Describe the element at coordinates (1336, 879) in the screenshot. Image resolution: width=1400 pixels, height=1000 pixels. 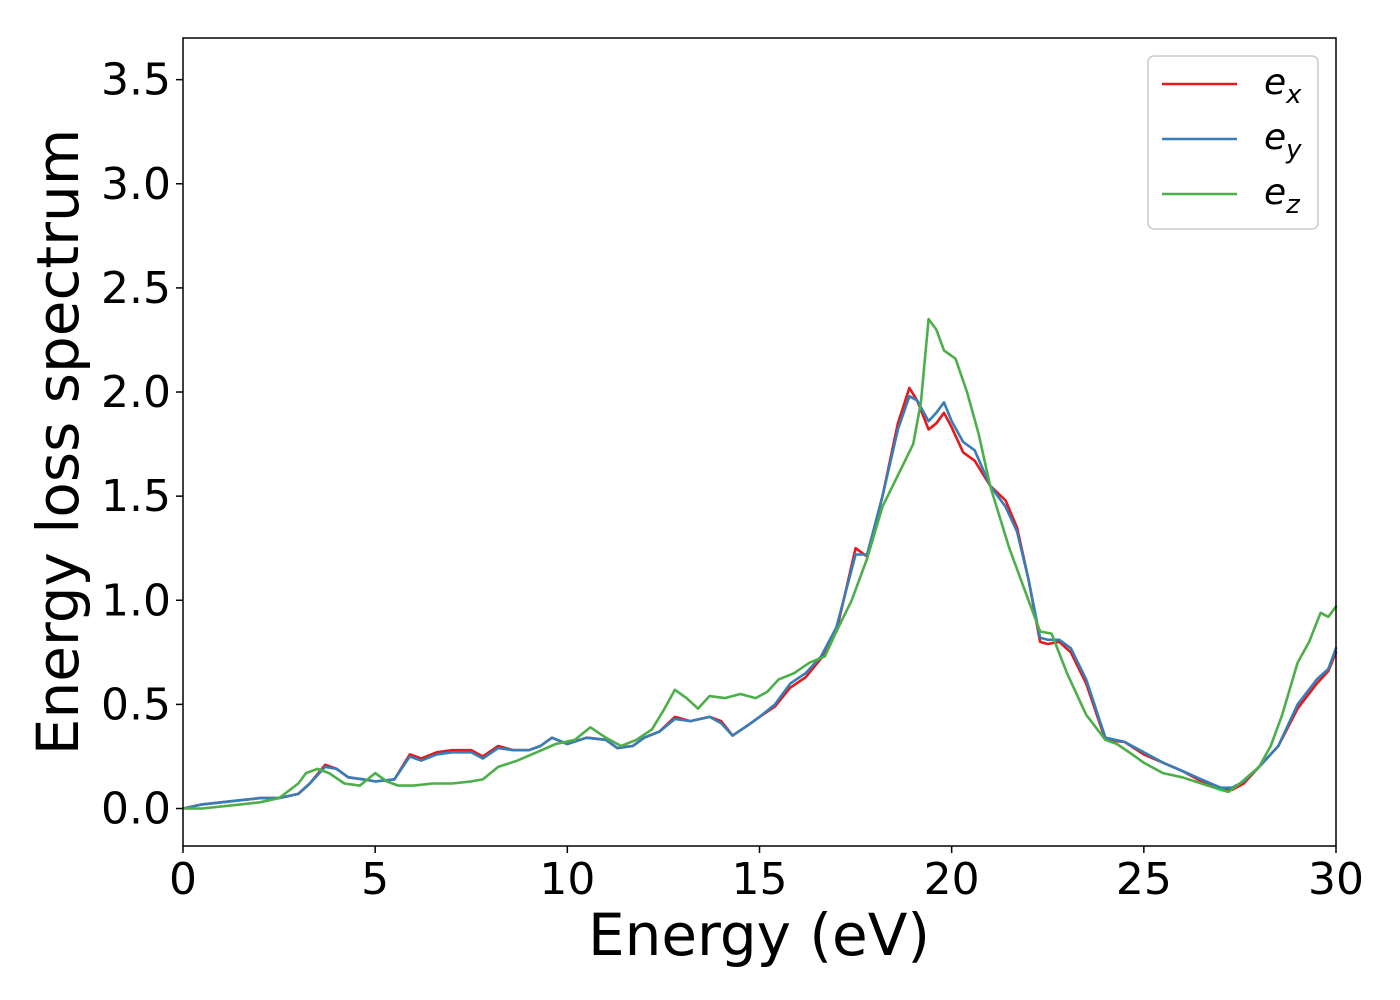
I see `x-tick-label: 30` at that location.